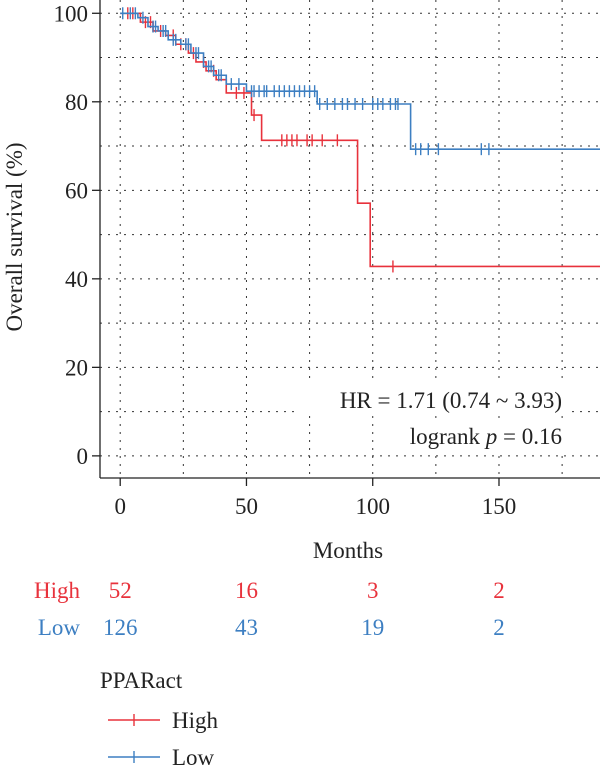  I want to click on risk-count-high: 3, so click(373, 590).